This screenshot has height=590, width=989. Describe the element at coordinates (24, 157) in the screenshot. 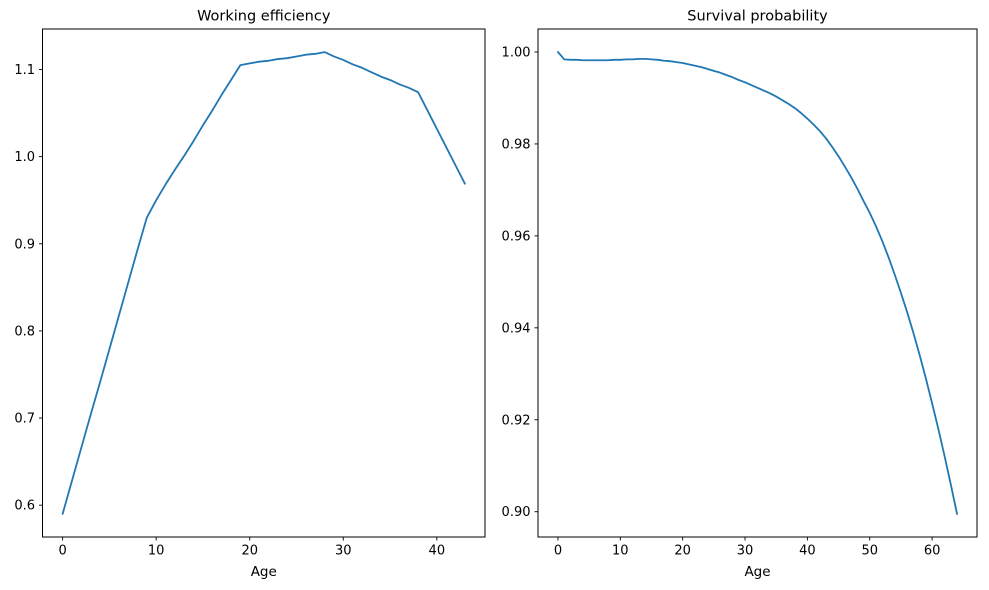

I see `y-tick-label: 1.0` at that location.